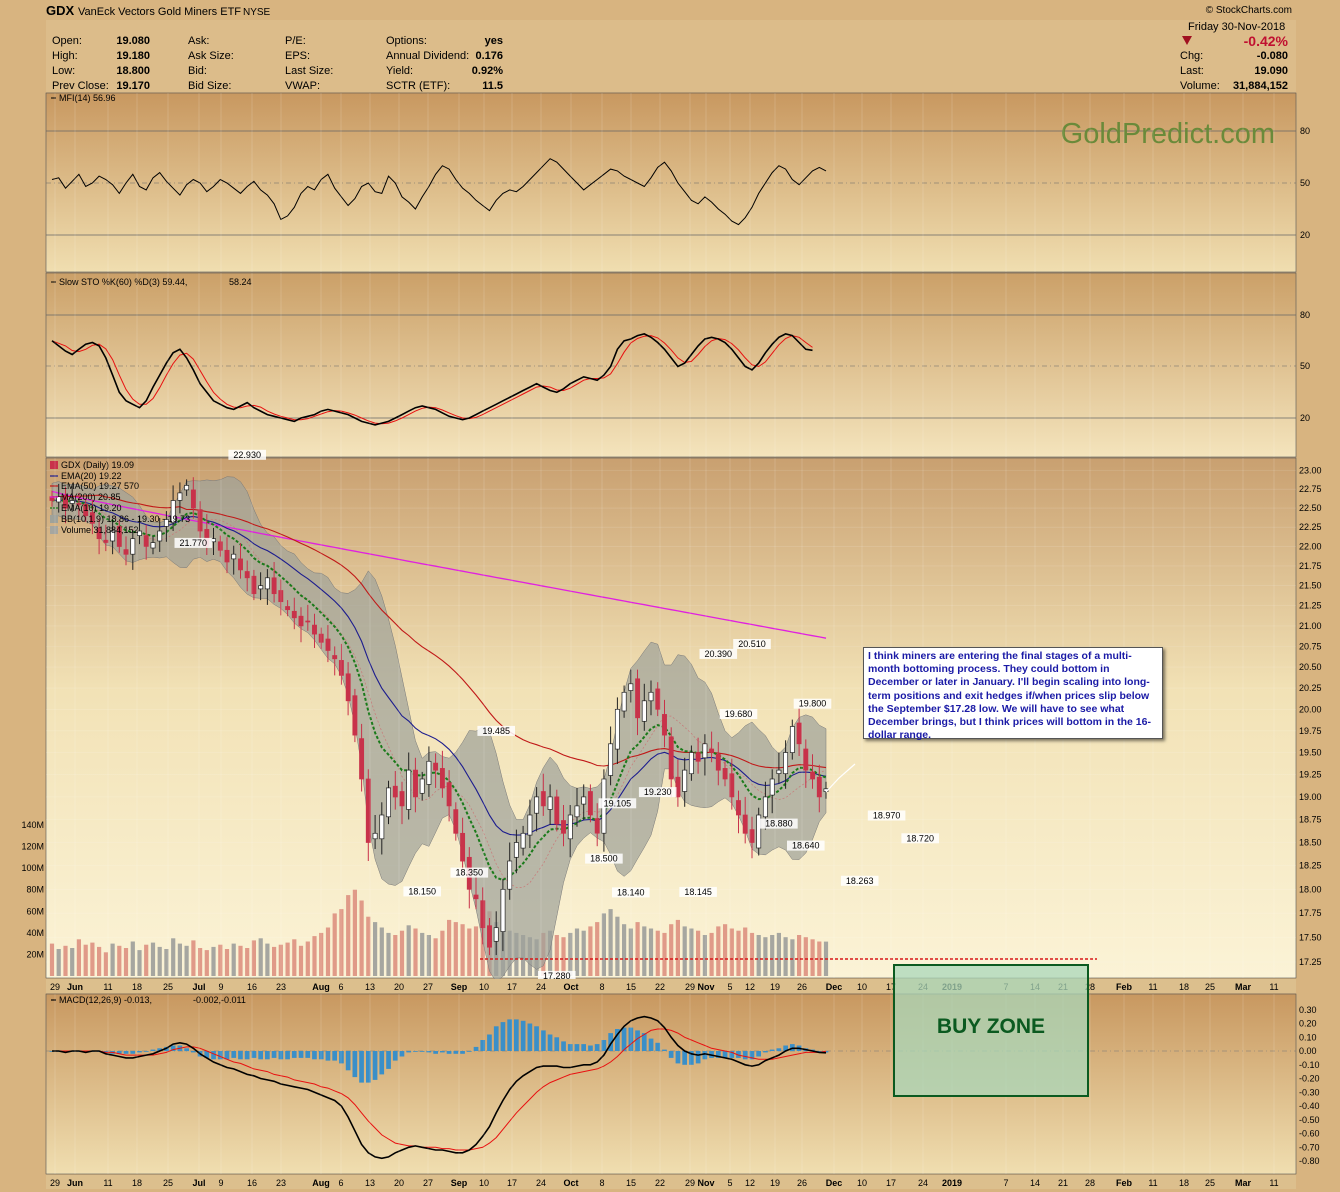 This screenshot has height=1192, width=1340. What do you see at coordinates (80, 86) in the screenshot?
I see `prev-close-label: Prev Close:` at bounding box center [80, 86].